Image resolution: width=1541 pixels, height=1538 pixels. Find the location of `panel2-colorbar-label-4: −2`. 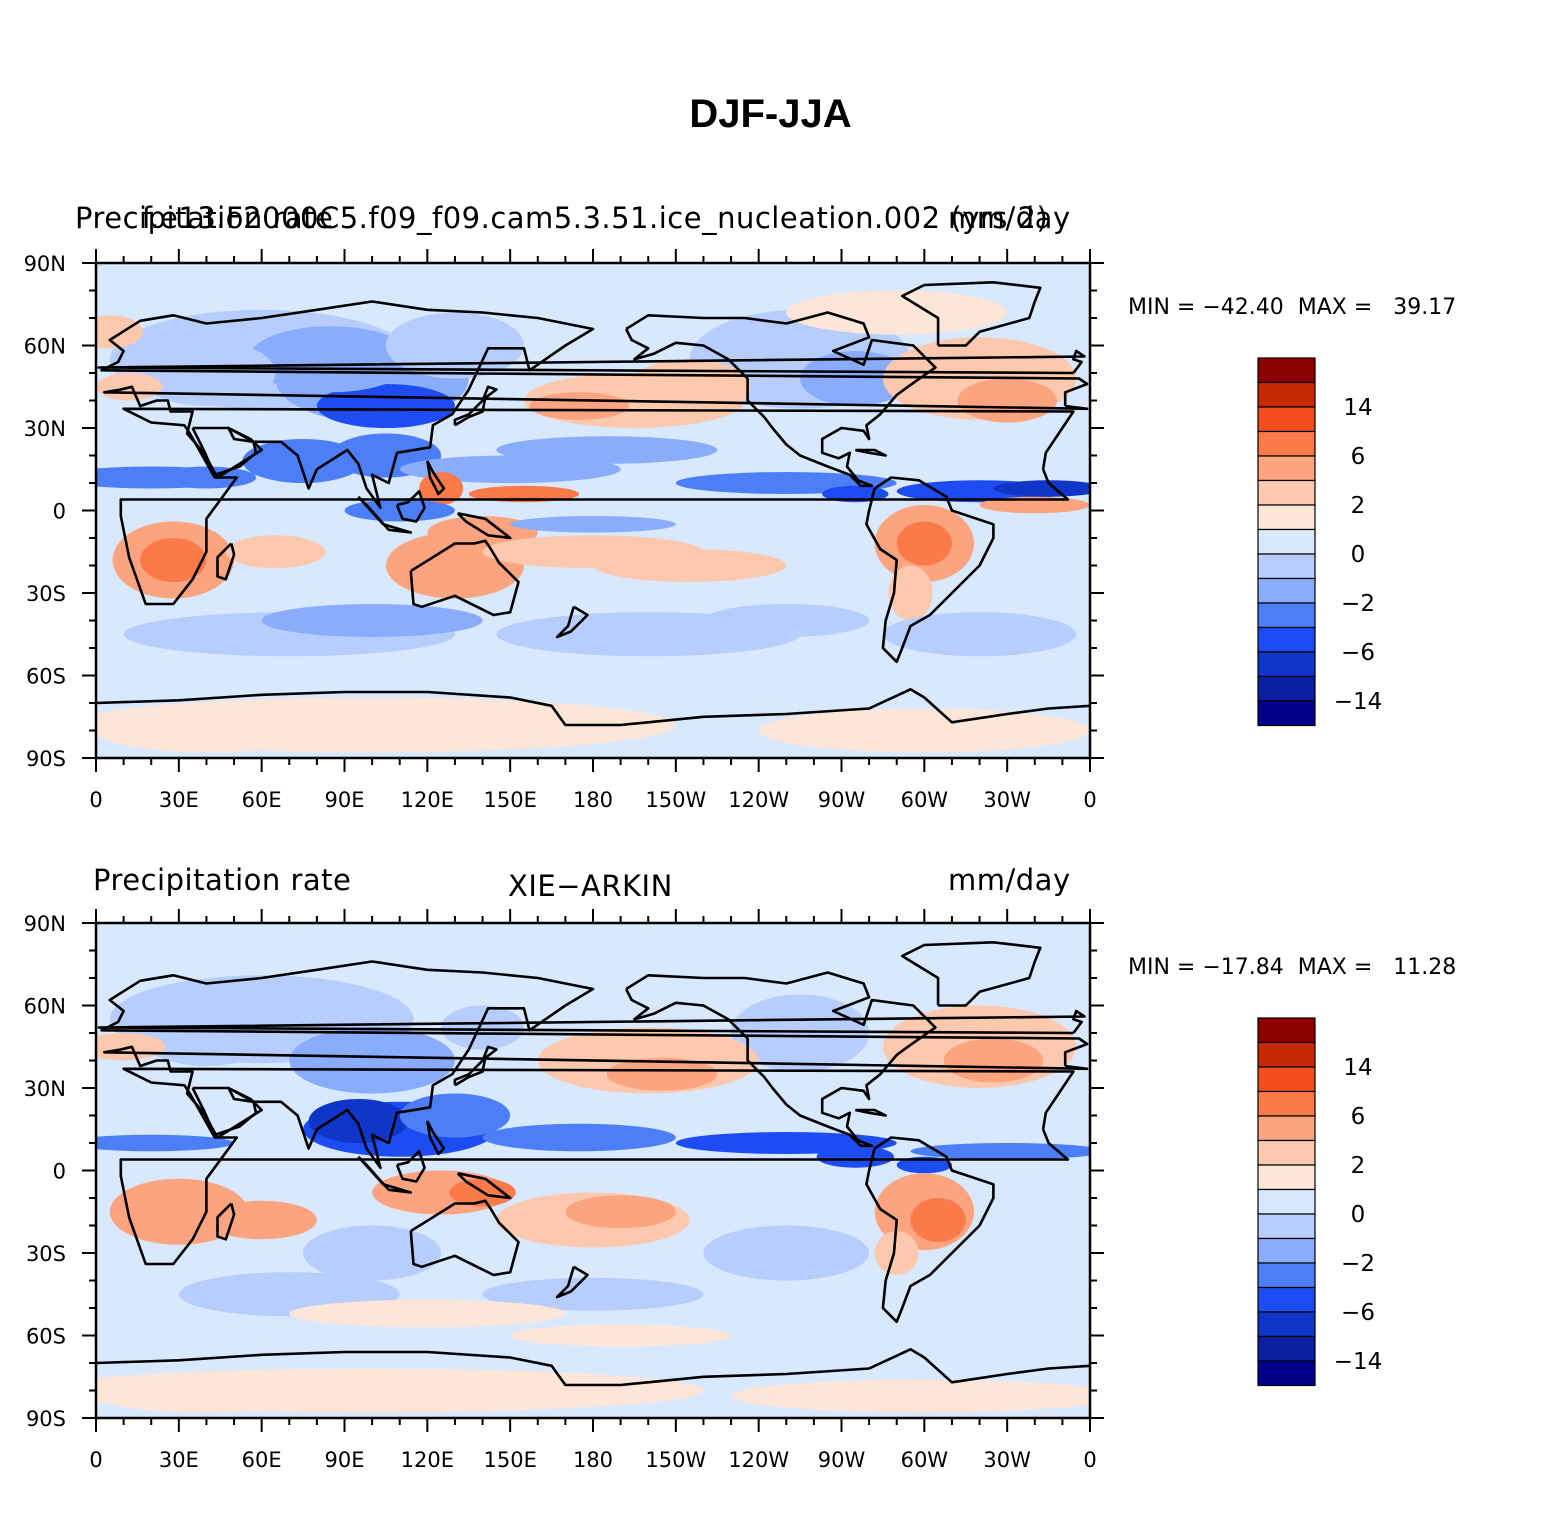

panel2-colorbar-label-4: −2 is located at coordinates (1358, 1264).